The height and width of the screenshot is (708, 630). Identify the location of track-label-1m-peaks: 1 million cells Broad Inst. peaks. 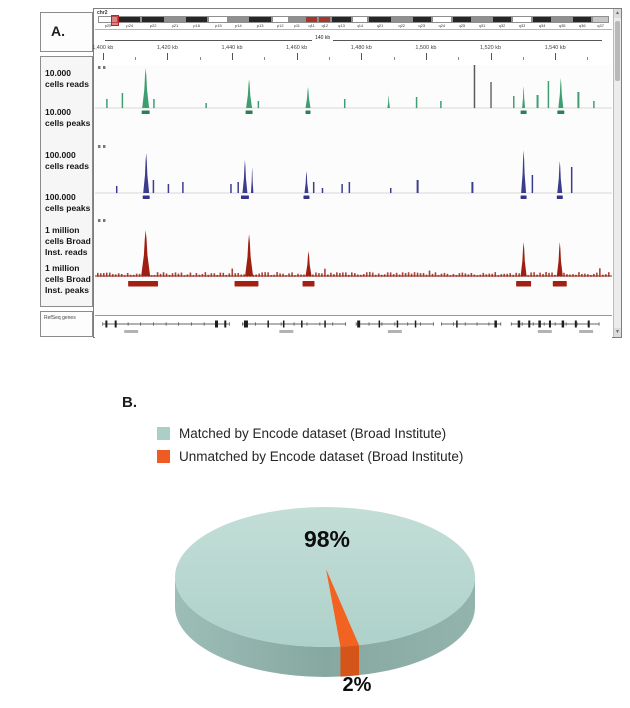
(68, 279).